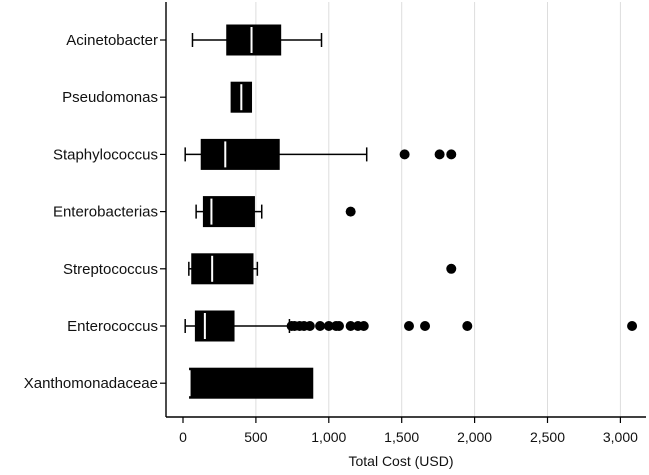 This screenshot has width=649, height=475. I want to click on x-tick-label-1000: 1,000, so click(328, 437).